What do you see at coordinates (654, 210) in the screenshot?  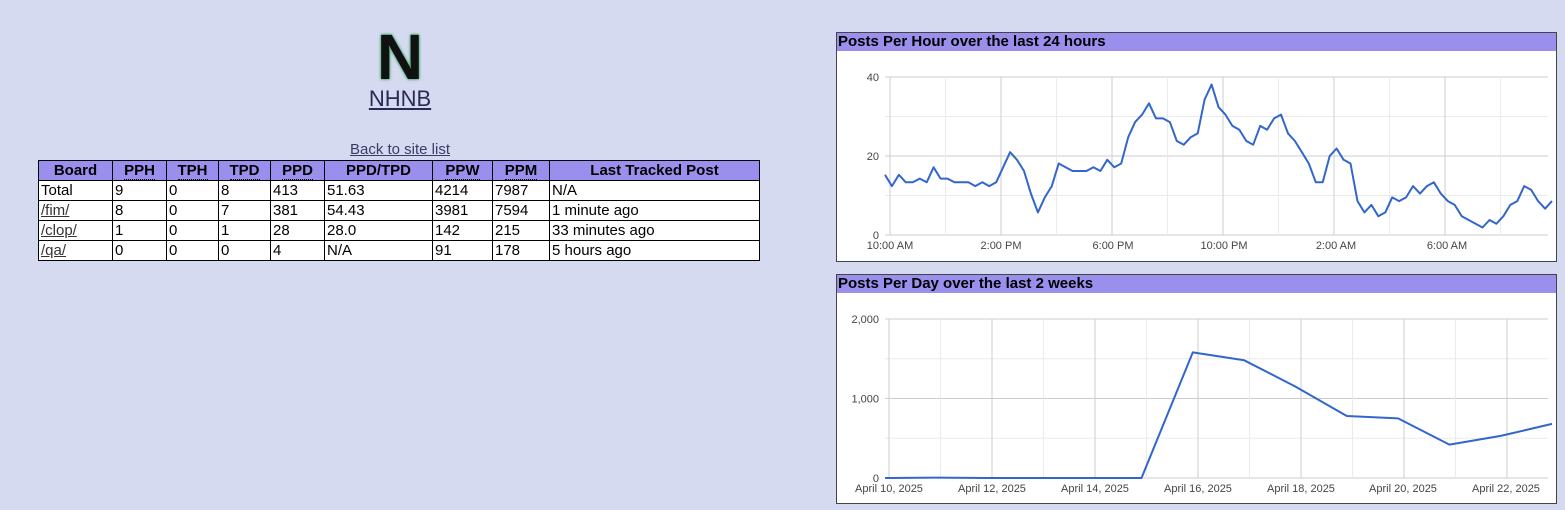 I see `table-cell: 1 minute ago` at bounding box center [654, 210].